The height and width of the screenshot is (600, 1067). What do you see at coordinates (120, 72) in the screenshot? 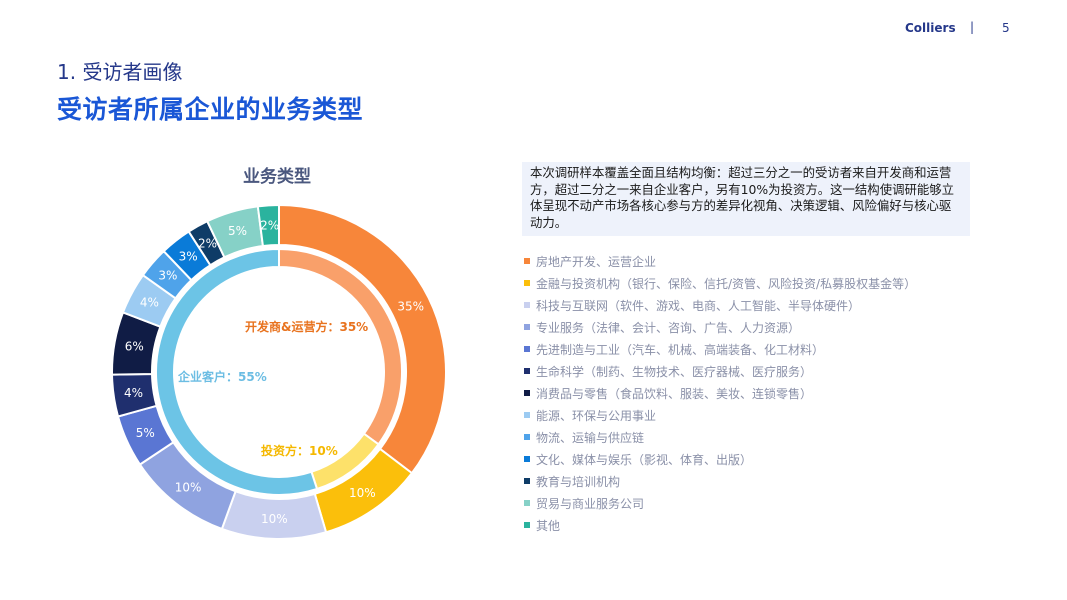
I see `section-title: 1. 受访者画像` at bounding box center [120, 72].